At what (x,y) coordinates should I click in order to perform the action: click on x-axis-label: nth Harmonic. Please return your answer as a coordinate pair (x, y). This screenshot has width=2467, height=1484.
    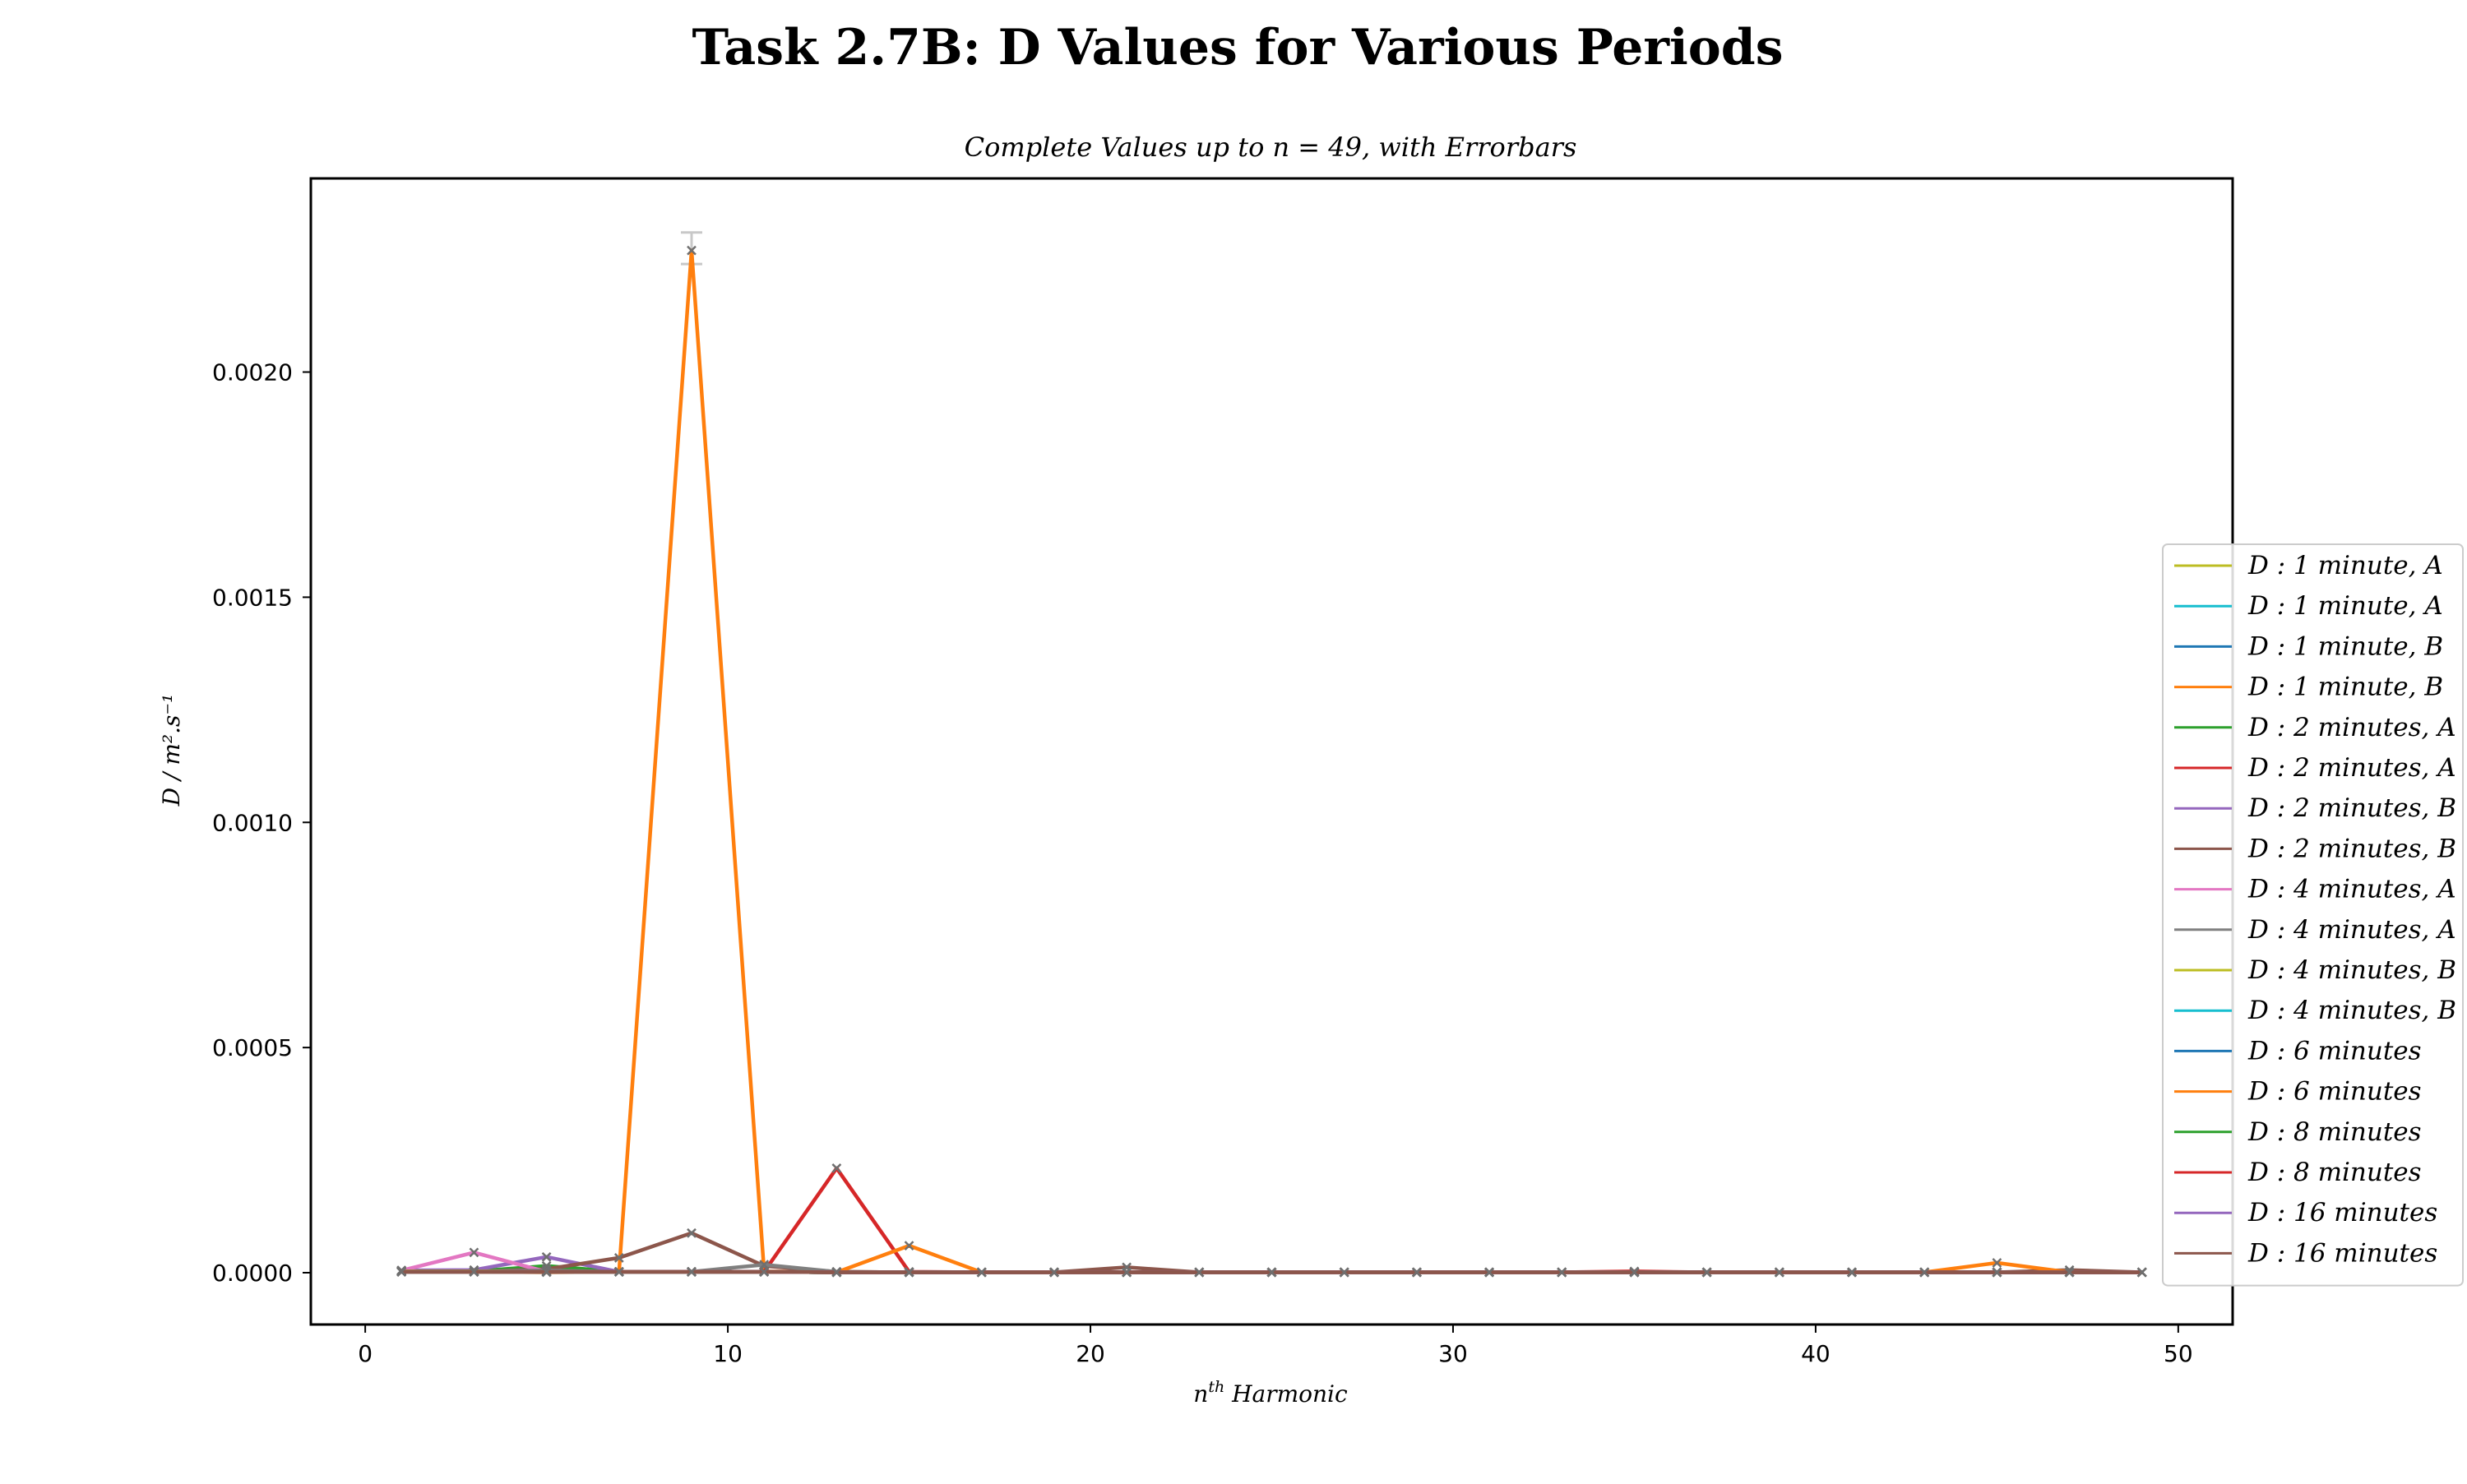
    Looking at the image, I should click on (1270, 1393).